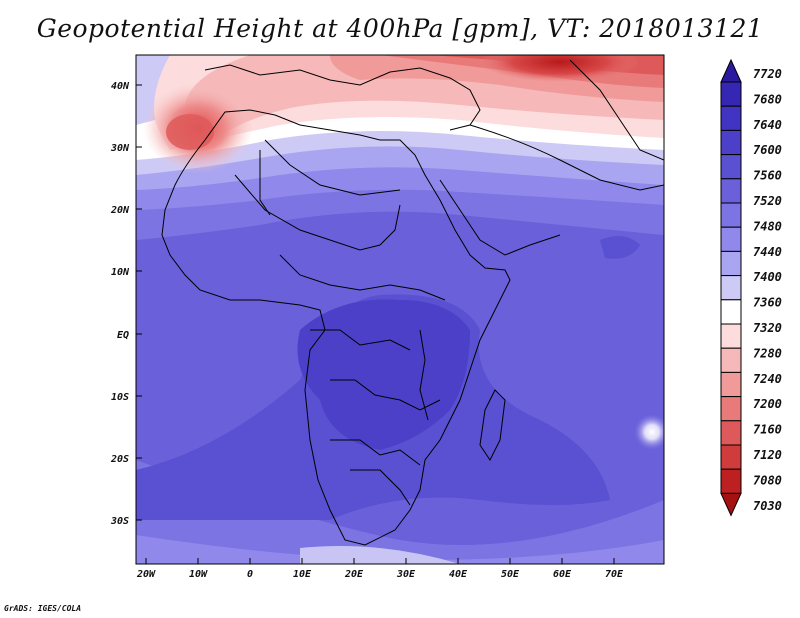 The width and height of the screenshot is (800, 618). I want to click on colorbar-label: 7440, so click(767, 252).